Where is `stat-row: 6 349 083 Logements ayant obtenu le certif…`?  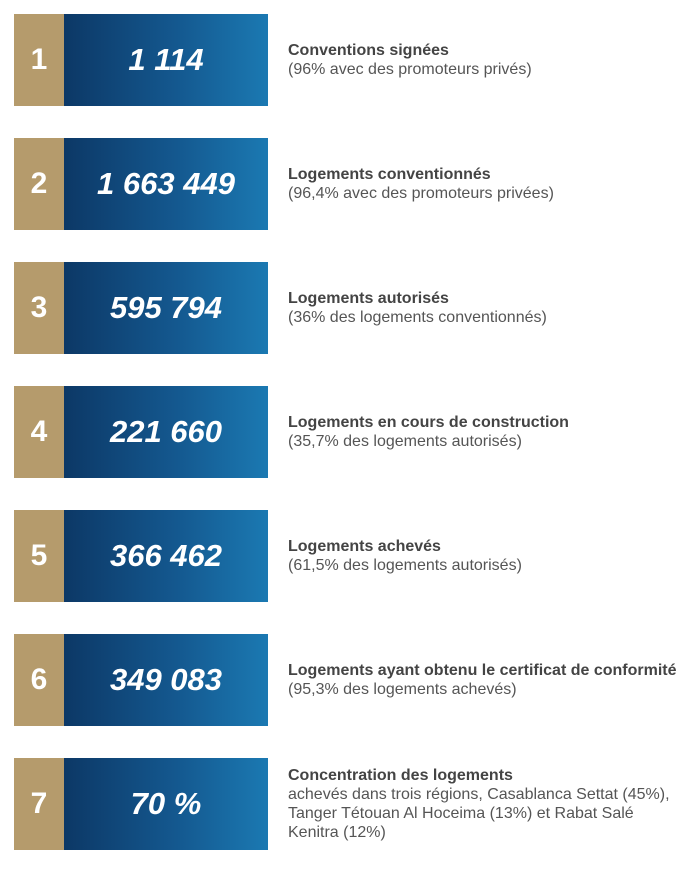 stat-row: 6 349 083 Logements ayant obtenu le certif… is located at coordinates (350, 680).